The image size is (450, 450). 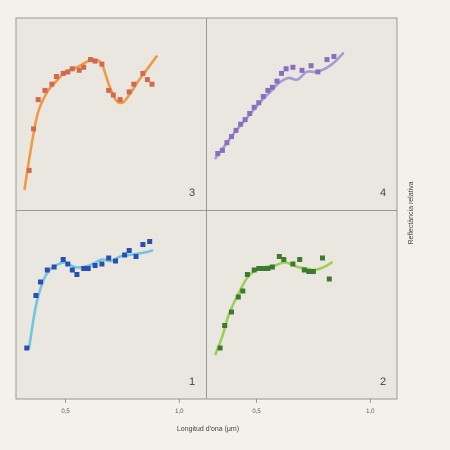 What do you see at coordinates (65, 412) in the screenshot?
I see `x-tick-label-0-0: 0,5` at bounding box center [65, 412].